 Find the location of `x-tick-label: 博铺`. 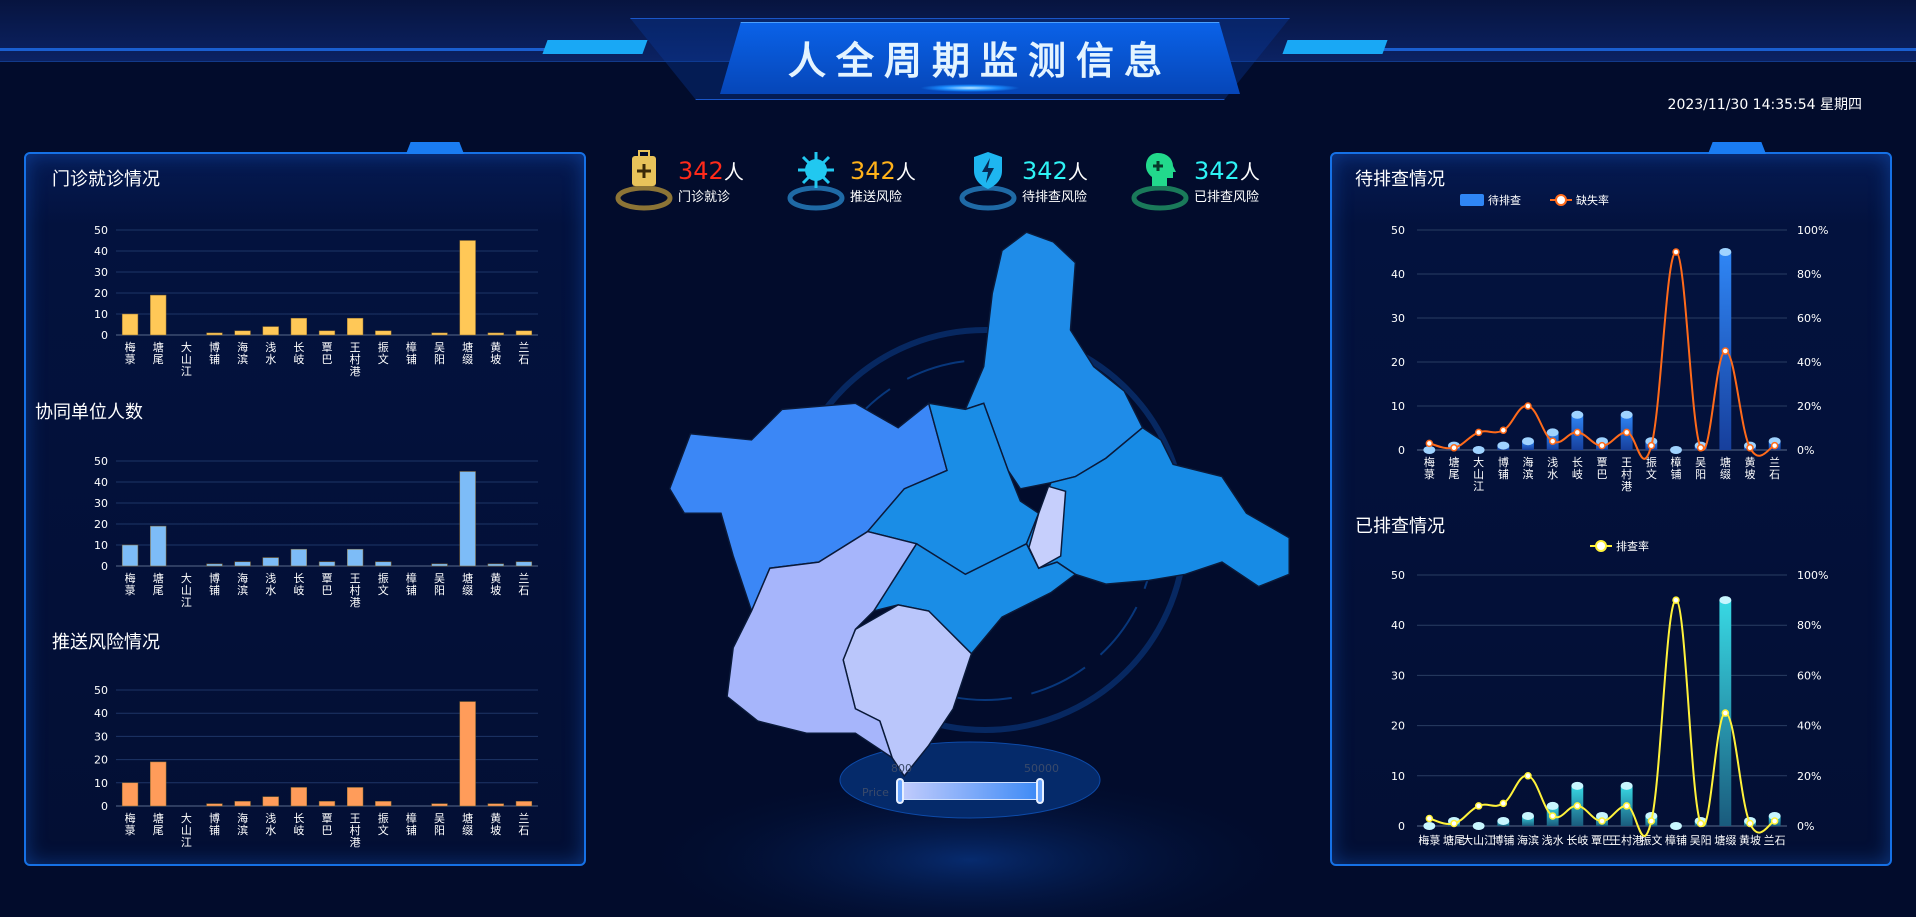

x-tick-label: 博铺 is located at coordinates (214, 824).